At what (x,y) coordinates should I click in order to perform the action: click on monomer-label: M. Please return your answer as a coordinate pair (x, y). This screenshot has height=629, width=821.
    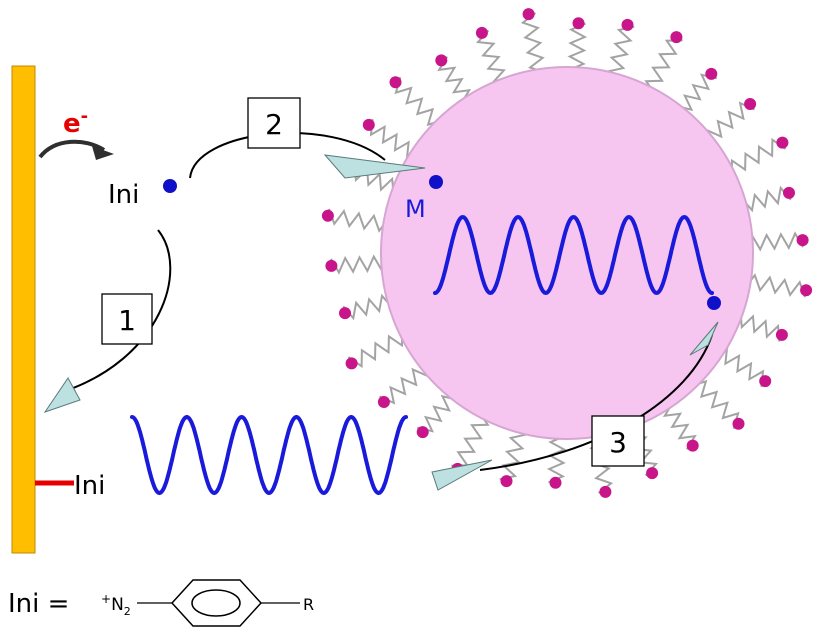
    Looking at the image, I should click on (415, 209).